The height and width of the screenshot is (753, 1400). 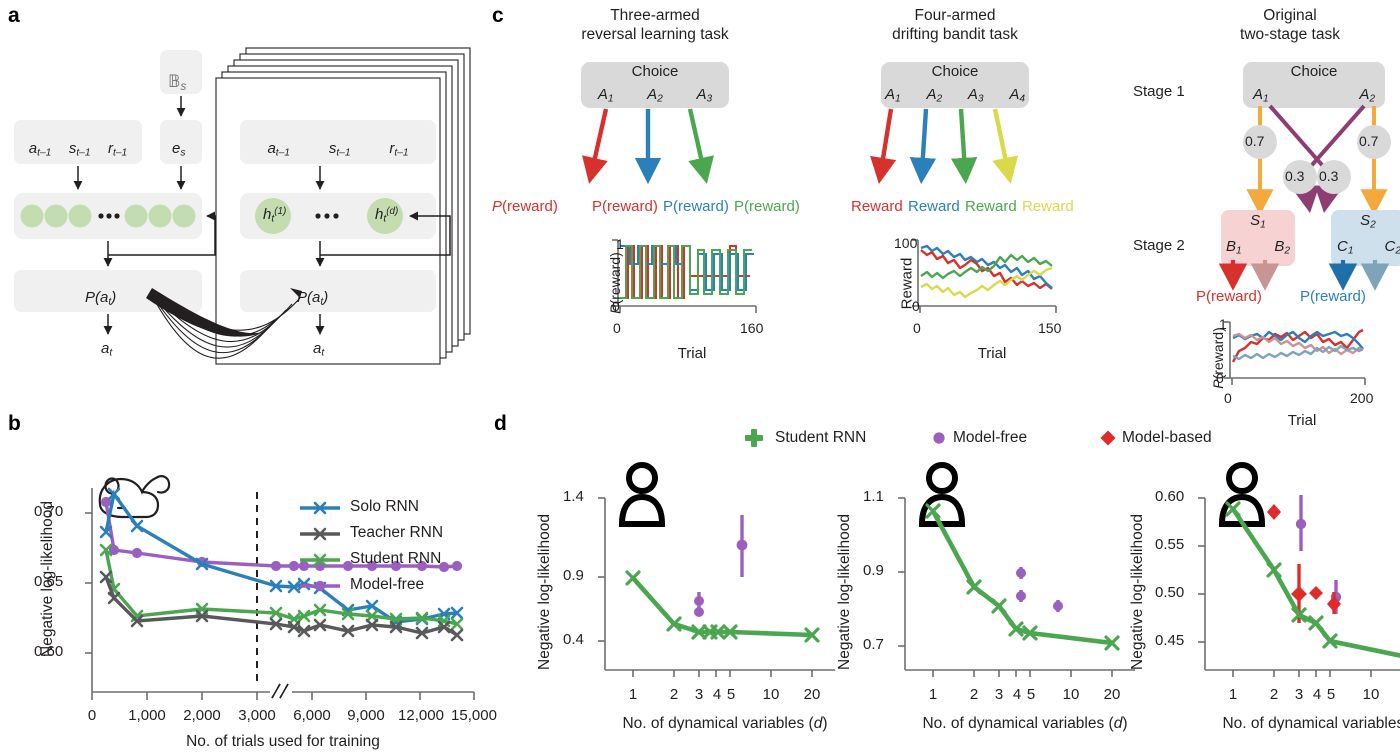 I want to click on d2-student-rnn-series, so click(x=1022, y=577).